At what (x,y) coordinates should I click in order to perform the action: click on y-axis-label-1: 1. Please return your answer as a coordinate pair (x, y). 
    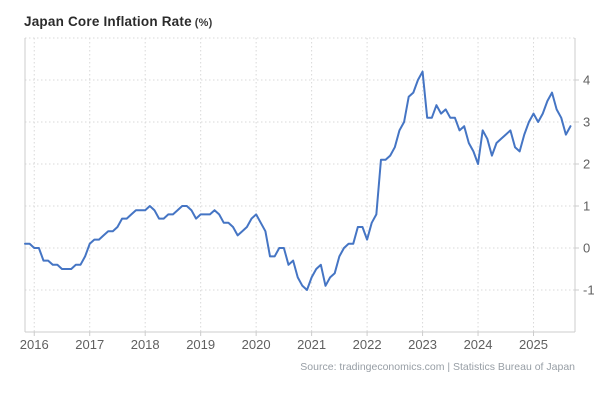
    Looking at the image, I should click on (586, 206).